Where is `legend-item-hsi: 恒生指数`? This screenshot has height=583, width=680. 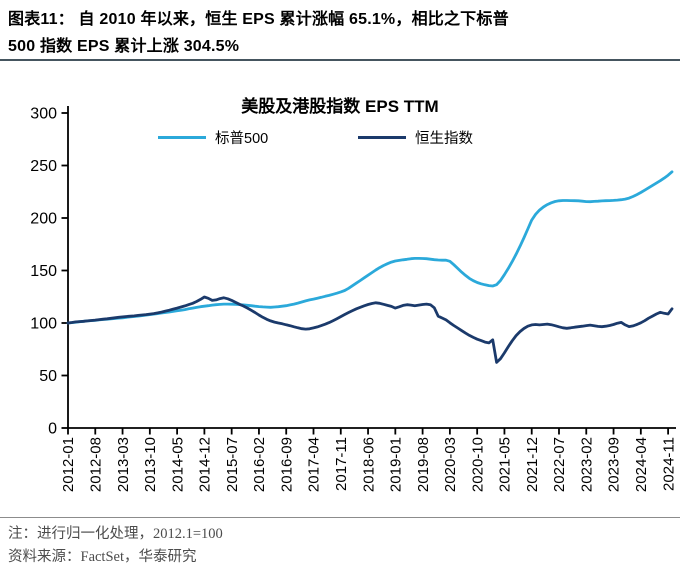
legend-item-hsi: 恒生指数 is located at coordinates (415, 137).